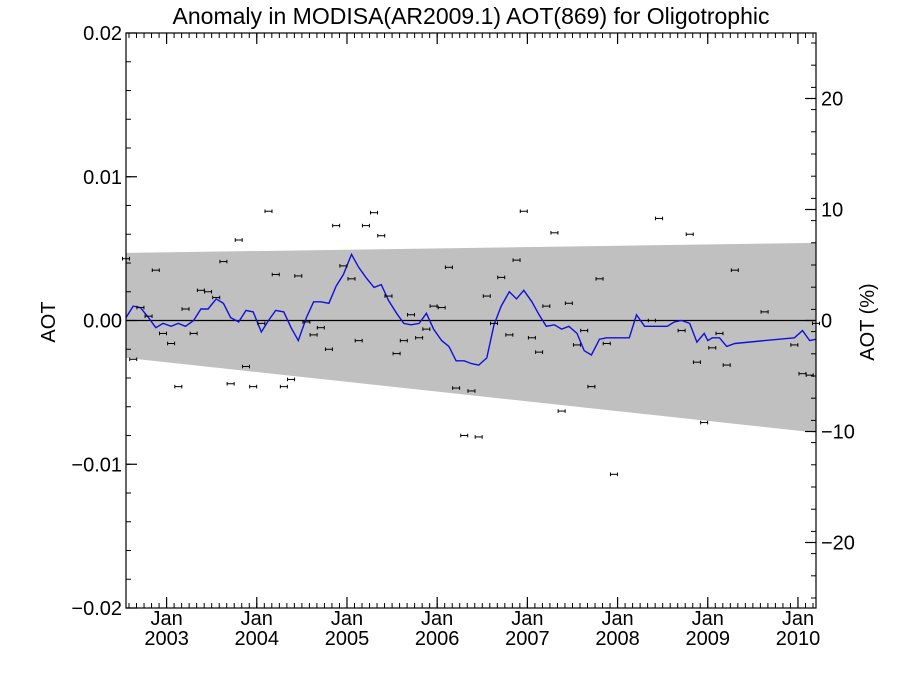 Image resolution: width=900 pixels, height=675 pixels. I want to click on x-tick-year-label: 2009, so click(708, 639).